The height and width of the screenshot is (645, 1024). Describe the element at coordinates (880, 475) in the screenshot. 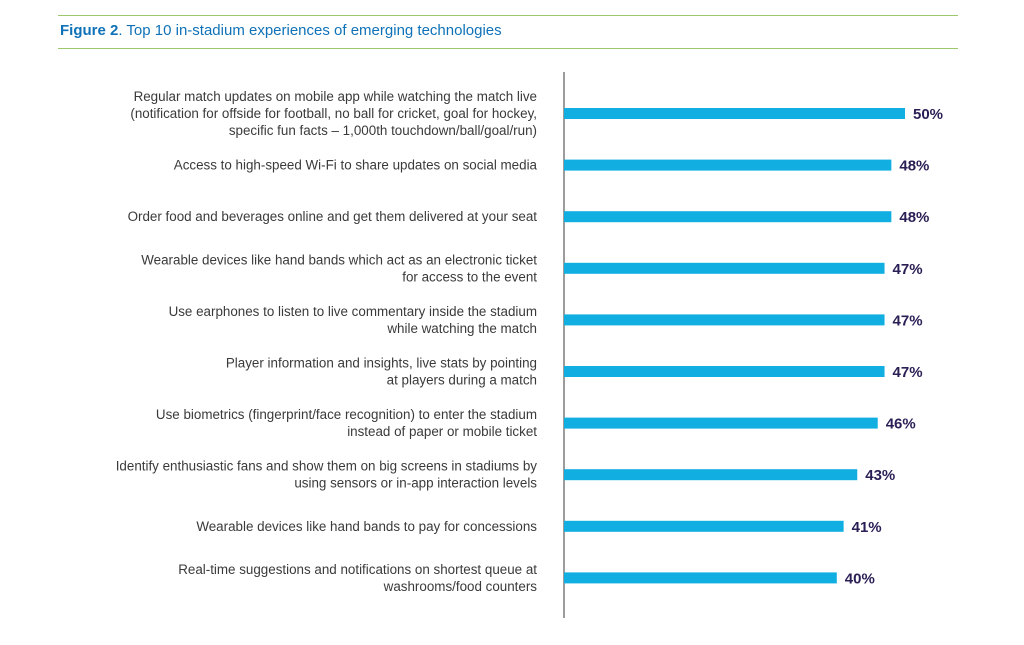

I see `value-label: 43%` at that location.